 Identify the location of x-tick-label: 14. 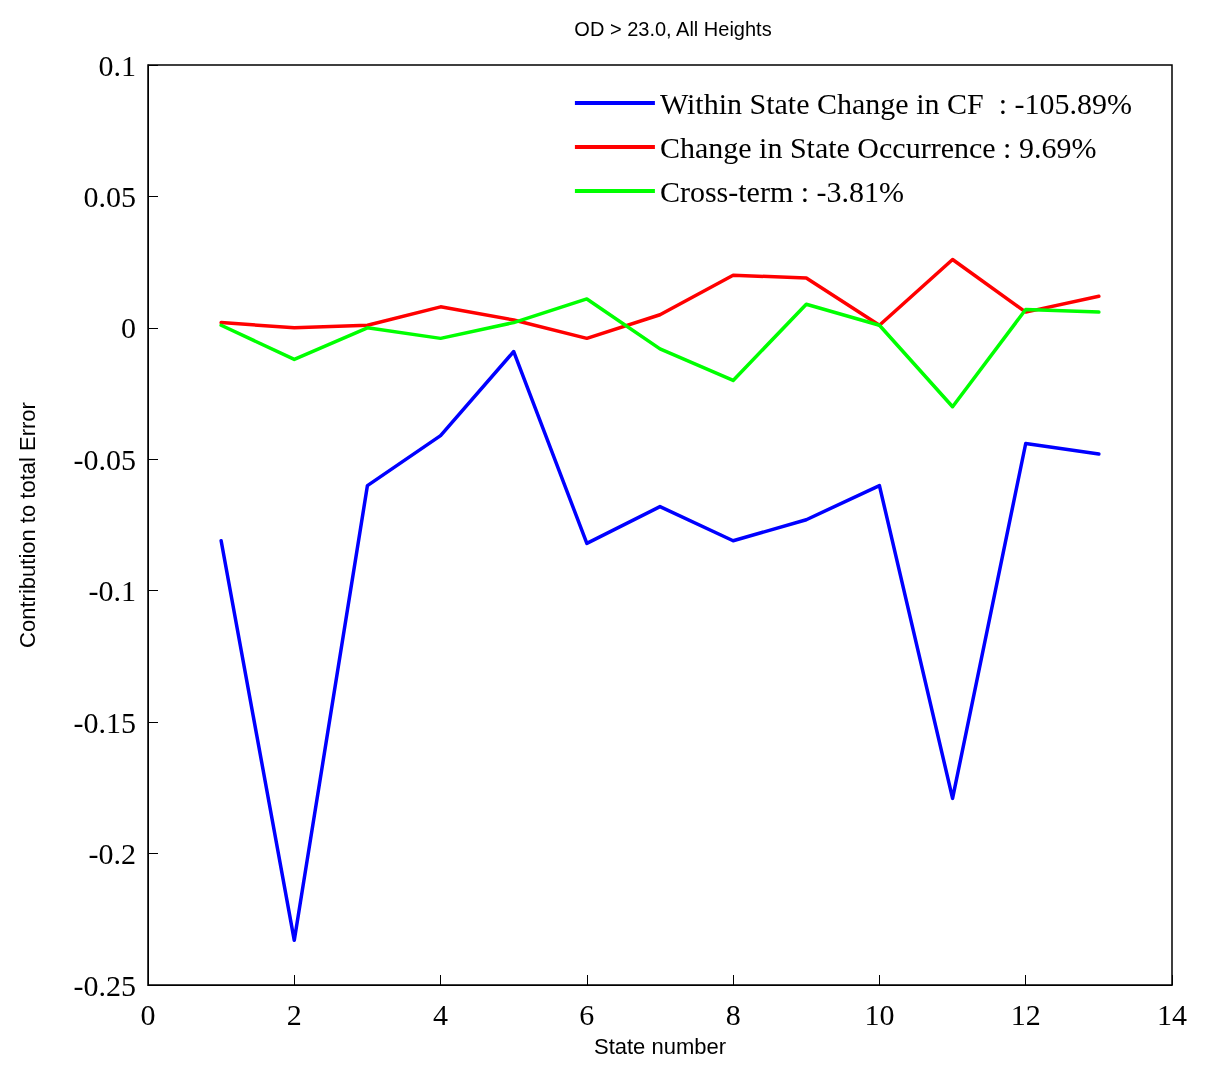
(1172, 1014).